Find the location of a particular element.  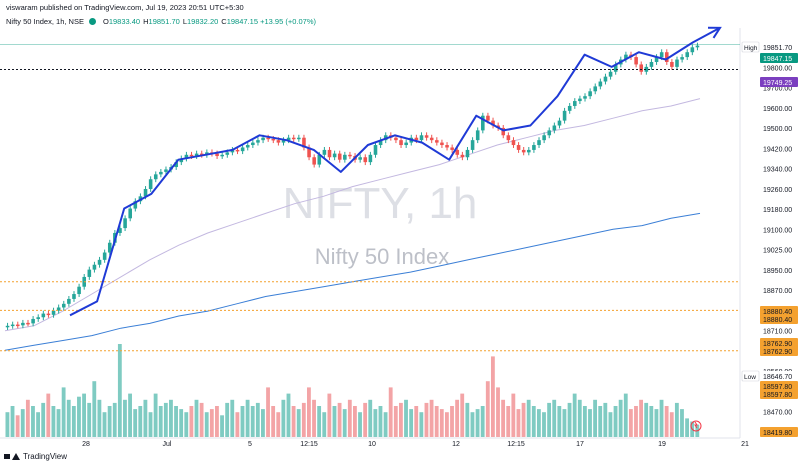

low-value: 19832.20 is located at coordinates (203, 21).